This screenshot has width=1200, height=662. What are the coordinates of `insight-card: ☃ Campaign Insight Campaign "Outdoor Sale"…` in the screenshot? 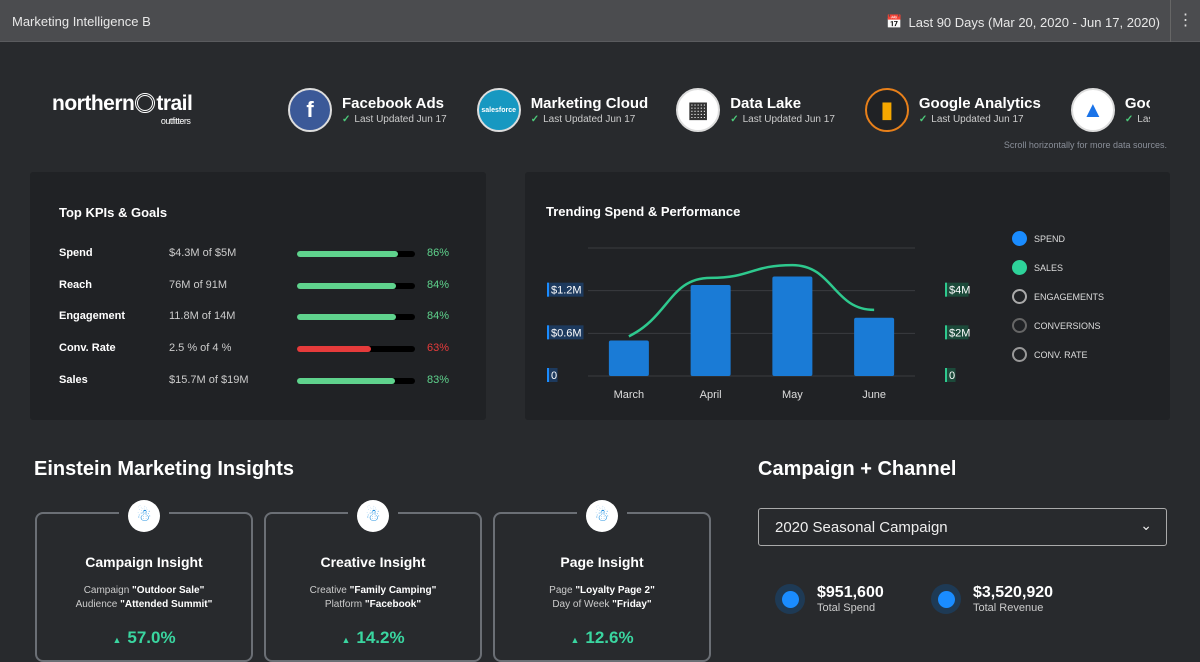 It's located at (144, 581).